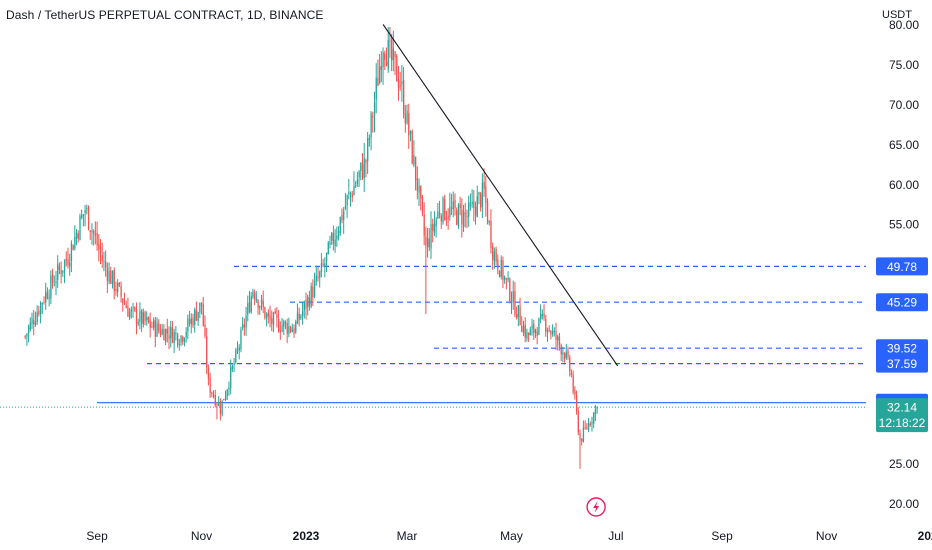  Describe the element at coordinates (902, 408) in the screenshot. I see `last-price-text: 32.14` at that location.